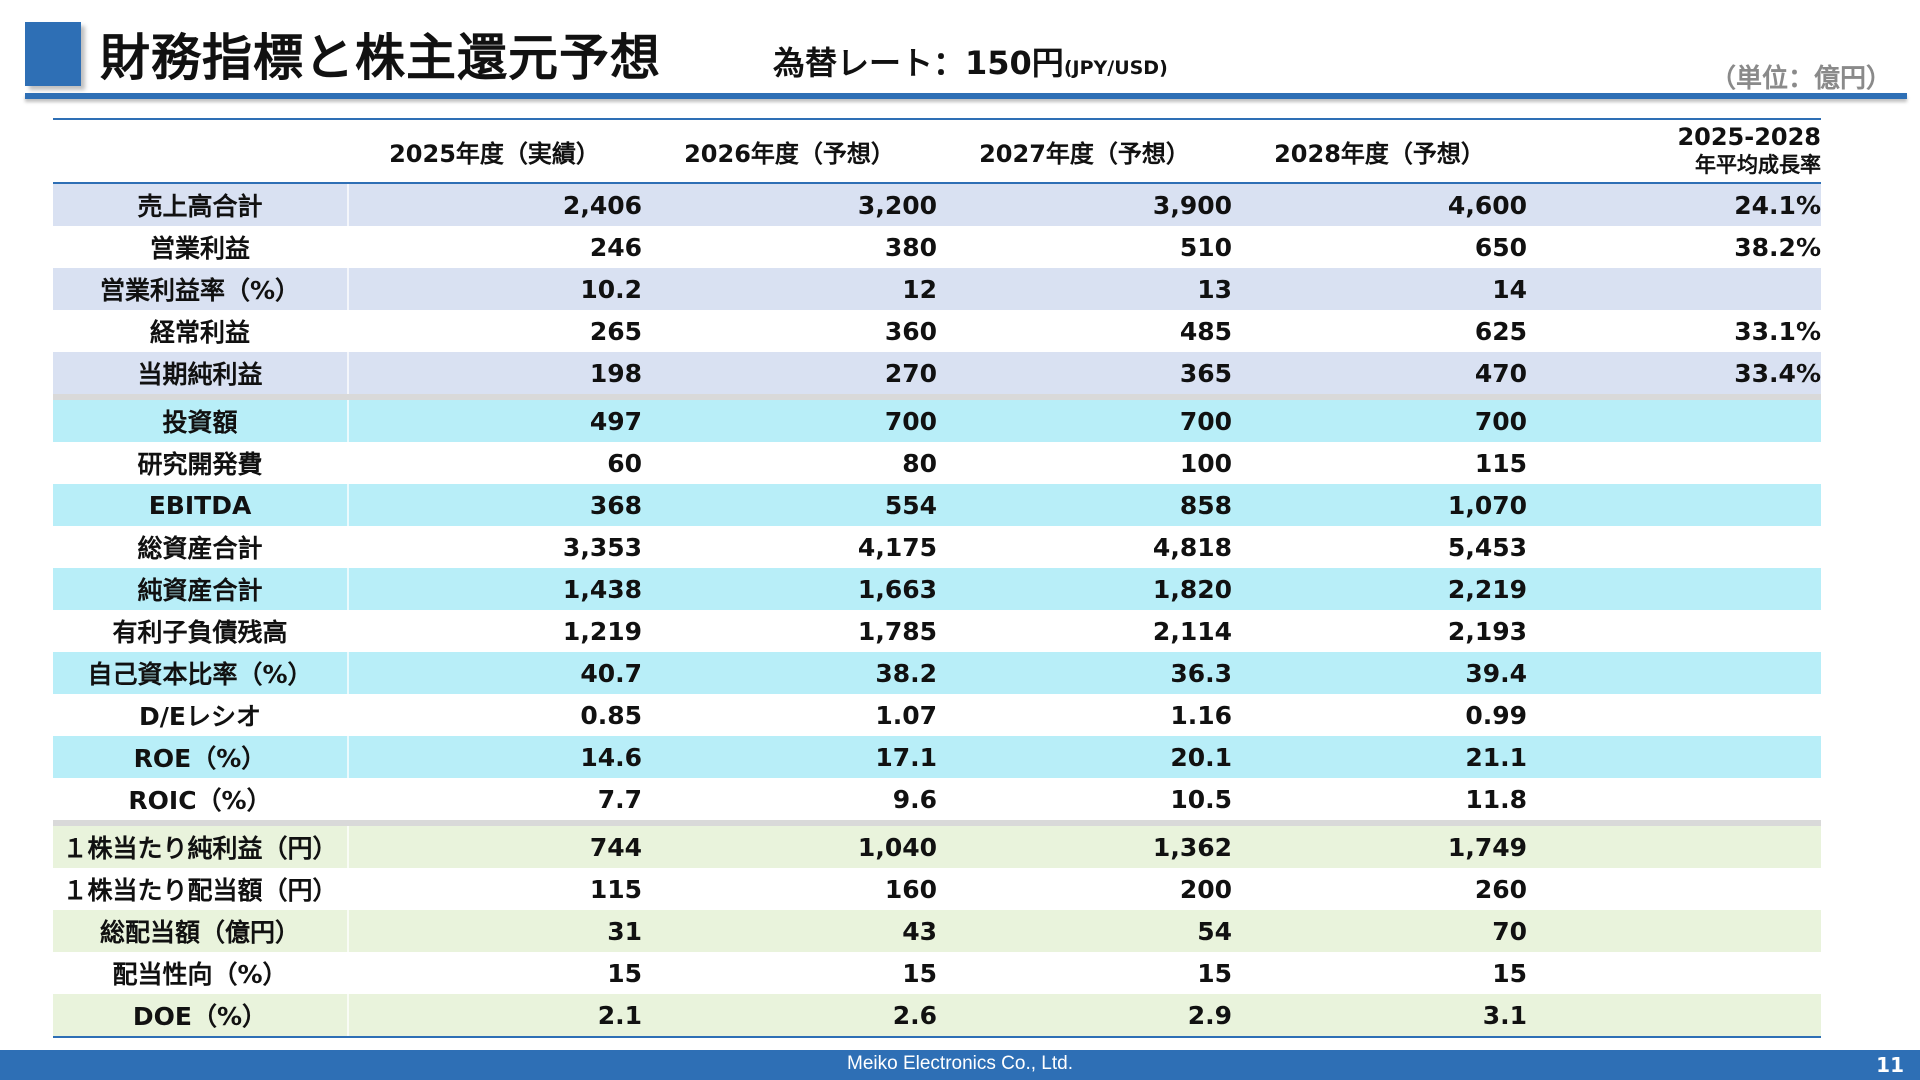 The height and width of the screenshot is (1080, 1920). What do you see at coordinates (910, 331) in the screenshot?
I see `value-cell: 360` at bounding box center [910, 331].